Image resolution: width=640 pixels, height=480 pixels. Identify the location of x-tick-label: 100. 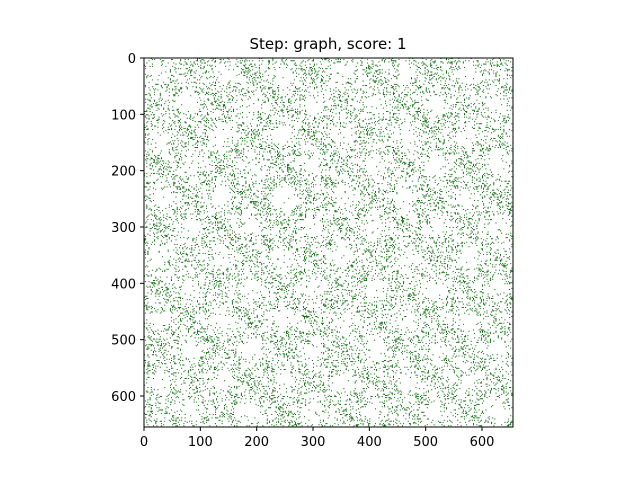
(200, 442).